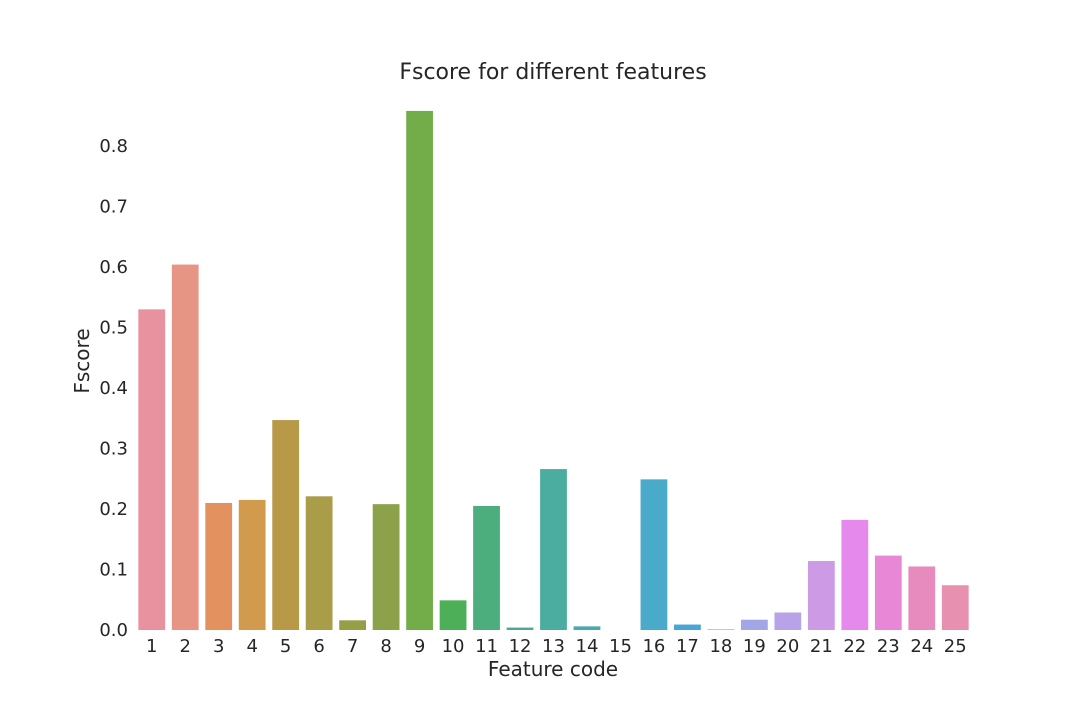 Image resolution: width=1080 pixels, height=720 pixels. What do you see at coordinates (113, 267) in the screenshot?
I see `y-tick-label: 0.6` at bounding box center [113, 267].